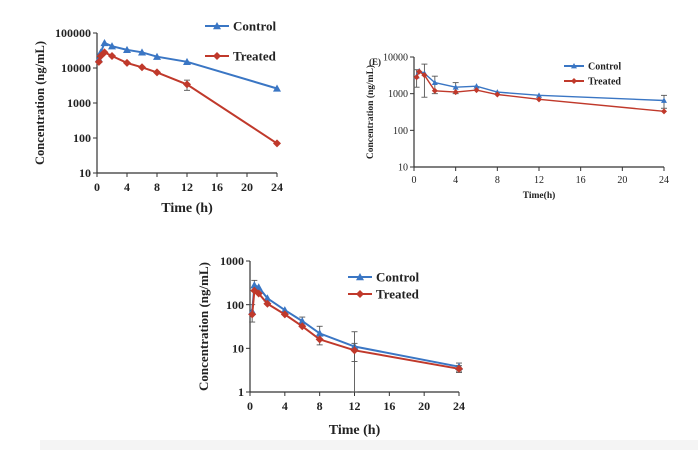 This screenshot has height=450, width=698. I want to click on figure-bottom-strip, so click(369, 445).